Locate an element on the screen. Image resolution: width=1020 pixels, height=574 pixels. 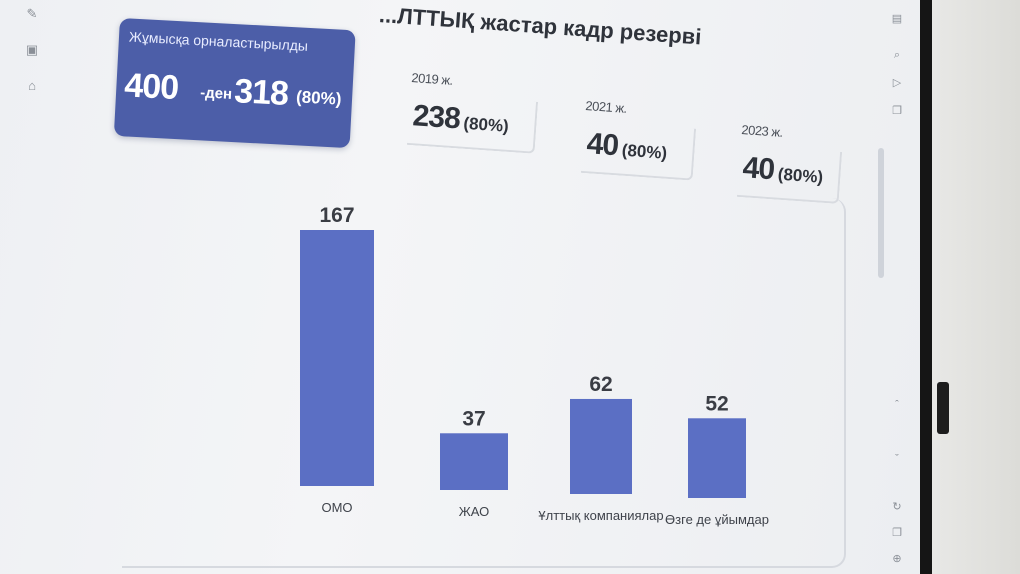
zoom-icon: ⊕ is located at coordinates (897, 559).